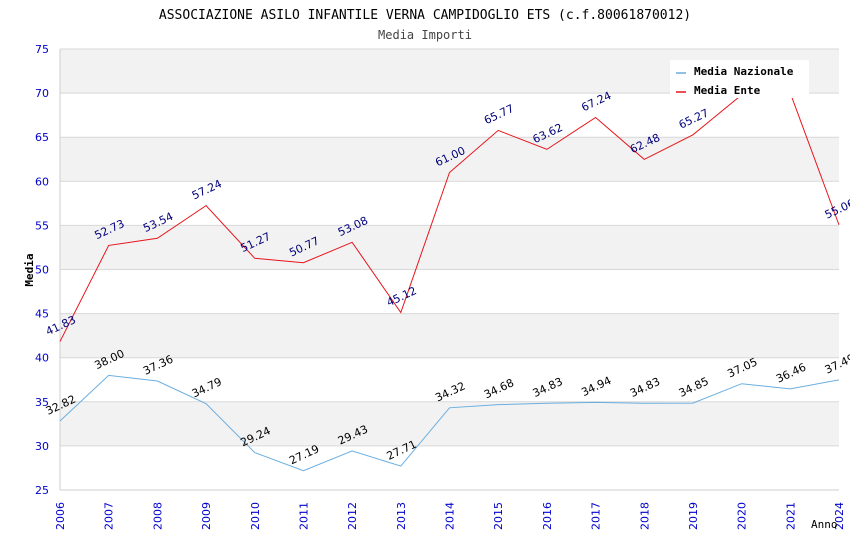 The image size is (850, 550). Describe the element at coordinates (42, 446) in the screenshot. I see `y-tick-label: 30` at that location.